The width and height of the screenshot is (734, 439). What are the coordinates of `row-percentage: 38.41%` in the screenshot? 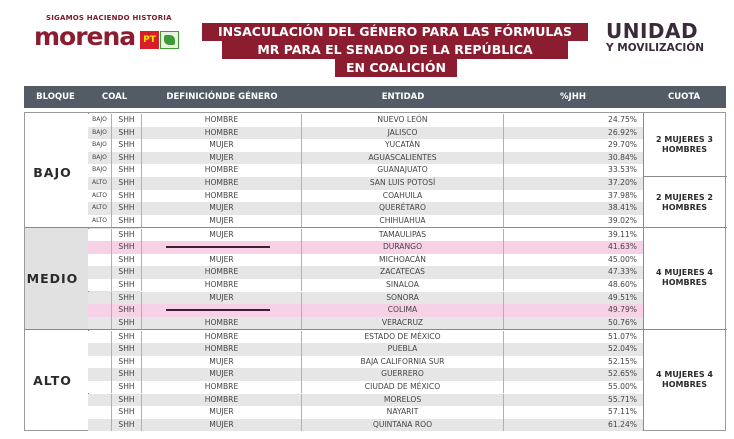 It's located at (622, 208).